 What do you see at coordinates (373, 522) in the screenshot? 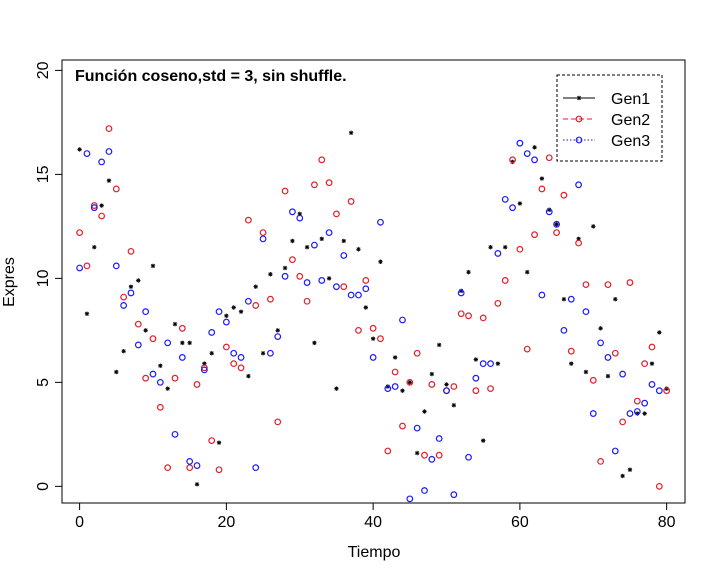
I see `x-tick-label: 40` at bounding box center [373, 522].